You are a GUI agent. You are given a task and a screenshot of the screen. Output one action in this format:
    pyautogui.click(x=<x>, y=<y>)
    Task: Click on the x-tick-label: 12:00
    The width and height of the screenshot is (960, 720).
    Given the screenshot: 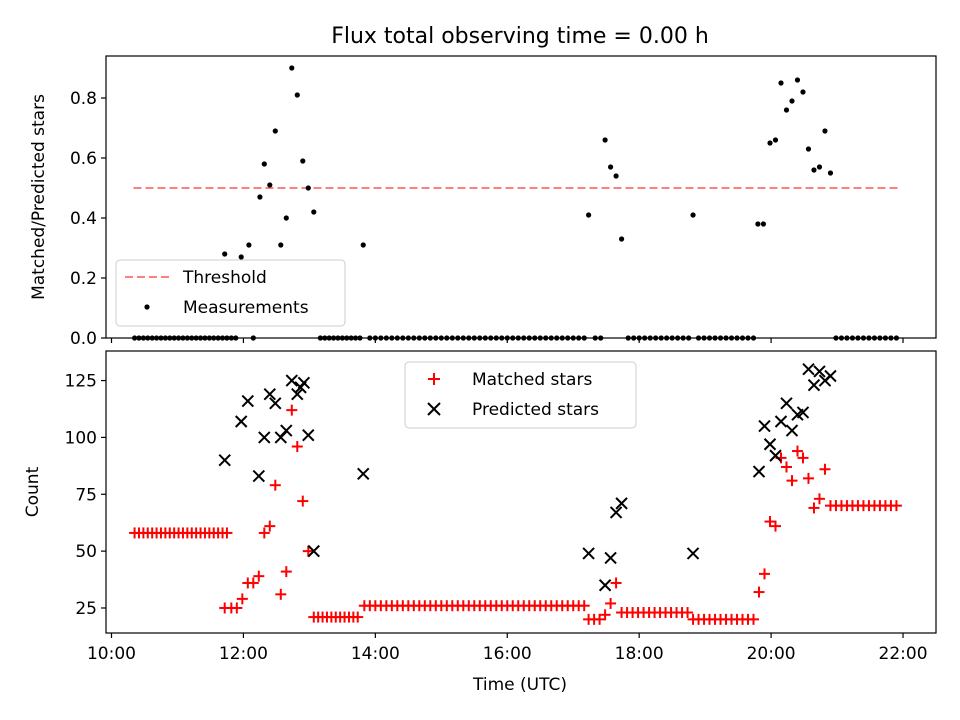 What is the action you would take?
    pyautogui.click(x=243, y=654)
    